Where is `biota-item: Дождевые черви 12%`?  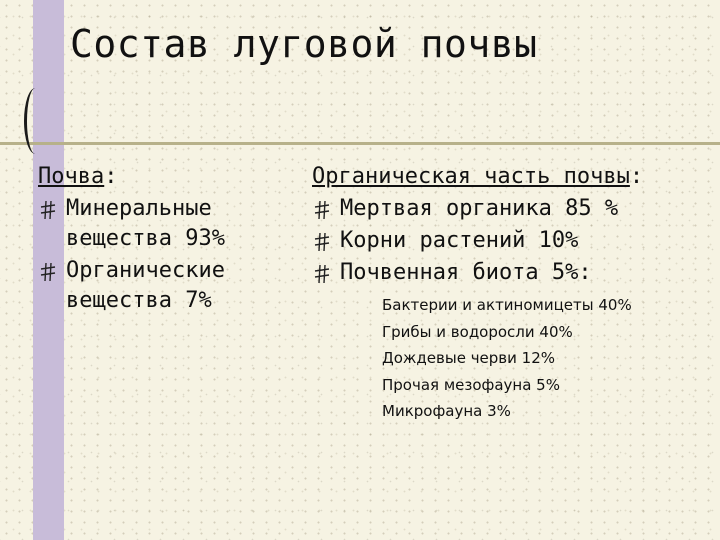 biota-item: Дождевые черви 12% is located at coordinates (468, 358).